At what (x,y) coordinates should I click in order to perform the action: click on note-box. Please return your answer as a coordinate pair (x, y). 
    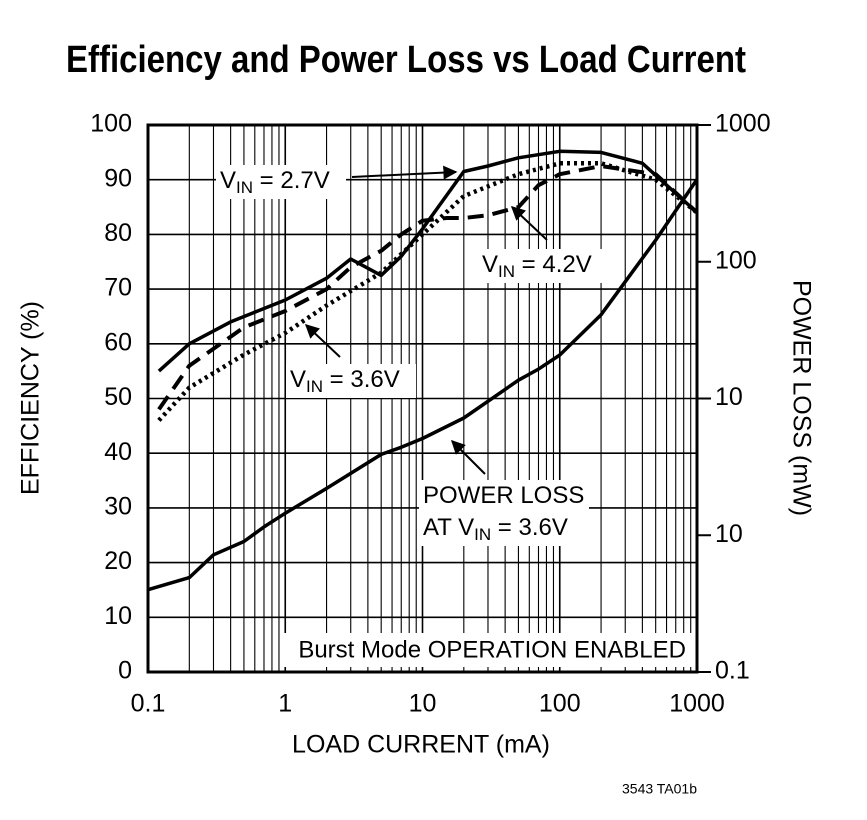
    Looking at the image, I should click on (486, 650).